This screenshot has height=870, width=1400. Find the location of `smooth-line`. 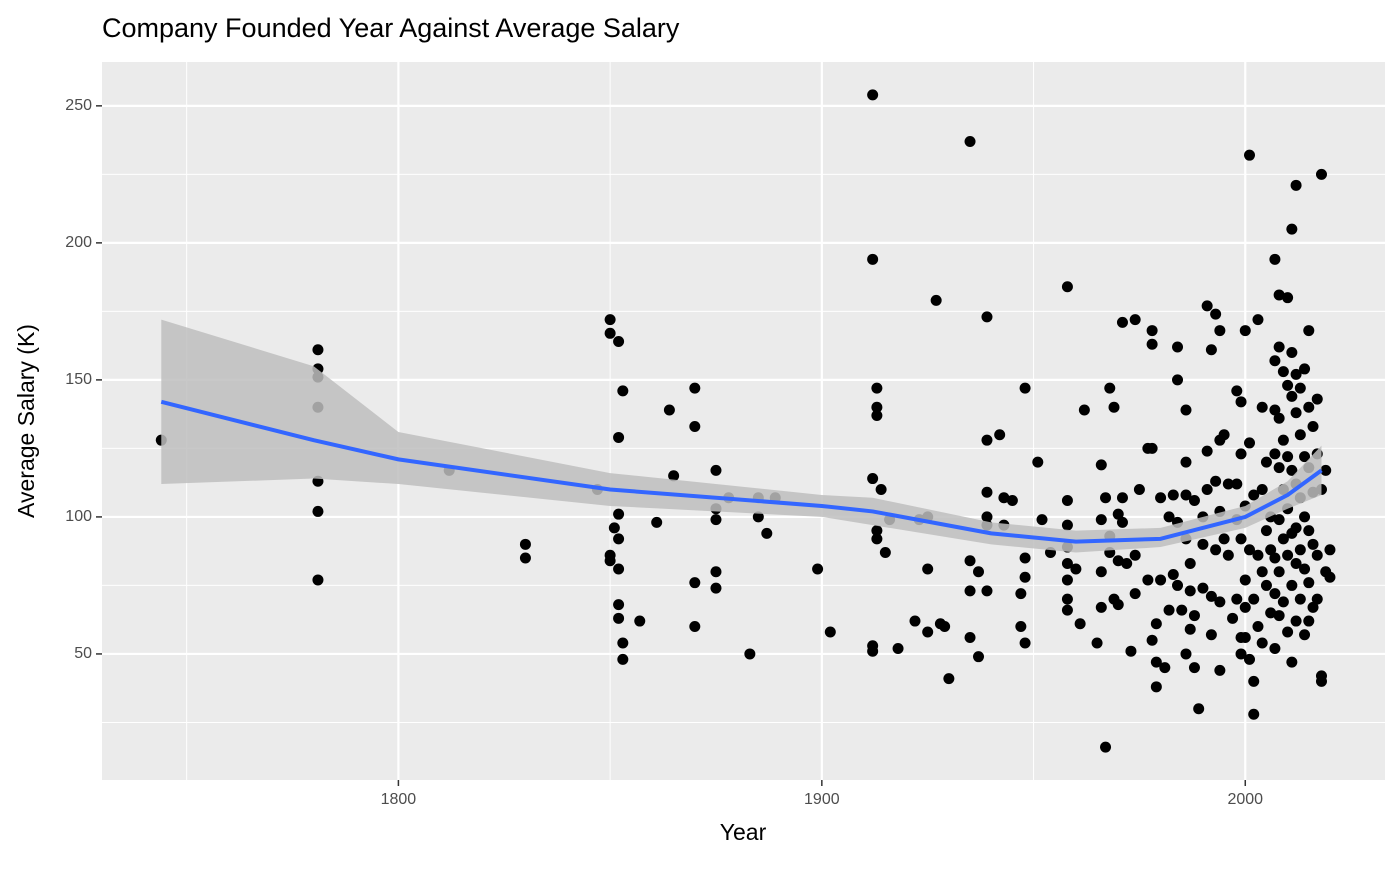

smooth-line is located at coordinates (741, 471).